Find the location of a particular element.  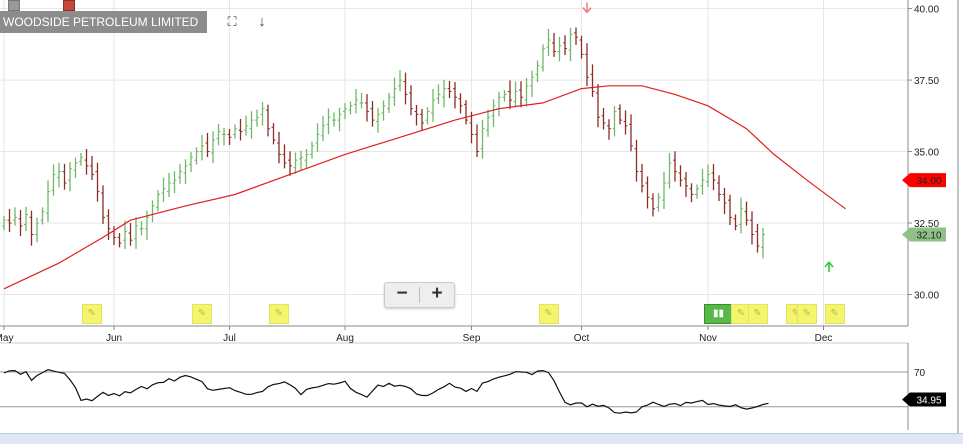

oscillator-line is located at coordinates (386, 391).